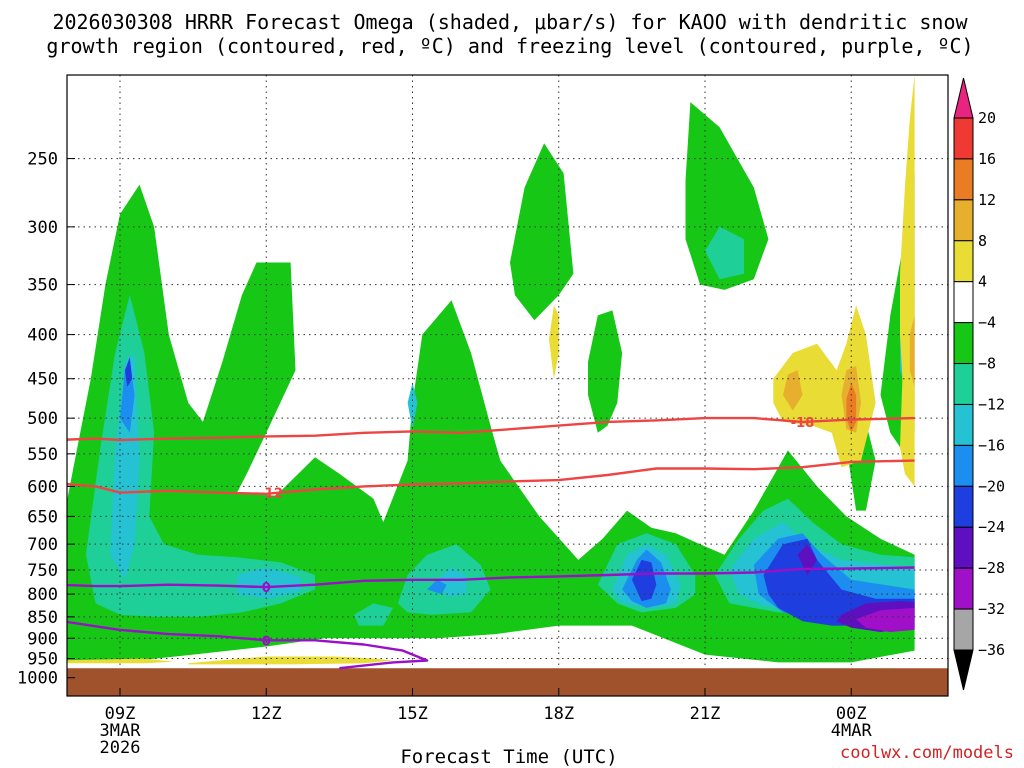  Describe the element at coordinates (42, 160) in the screenshot. I see `y-tick-label-250: 250` at that location.